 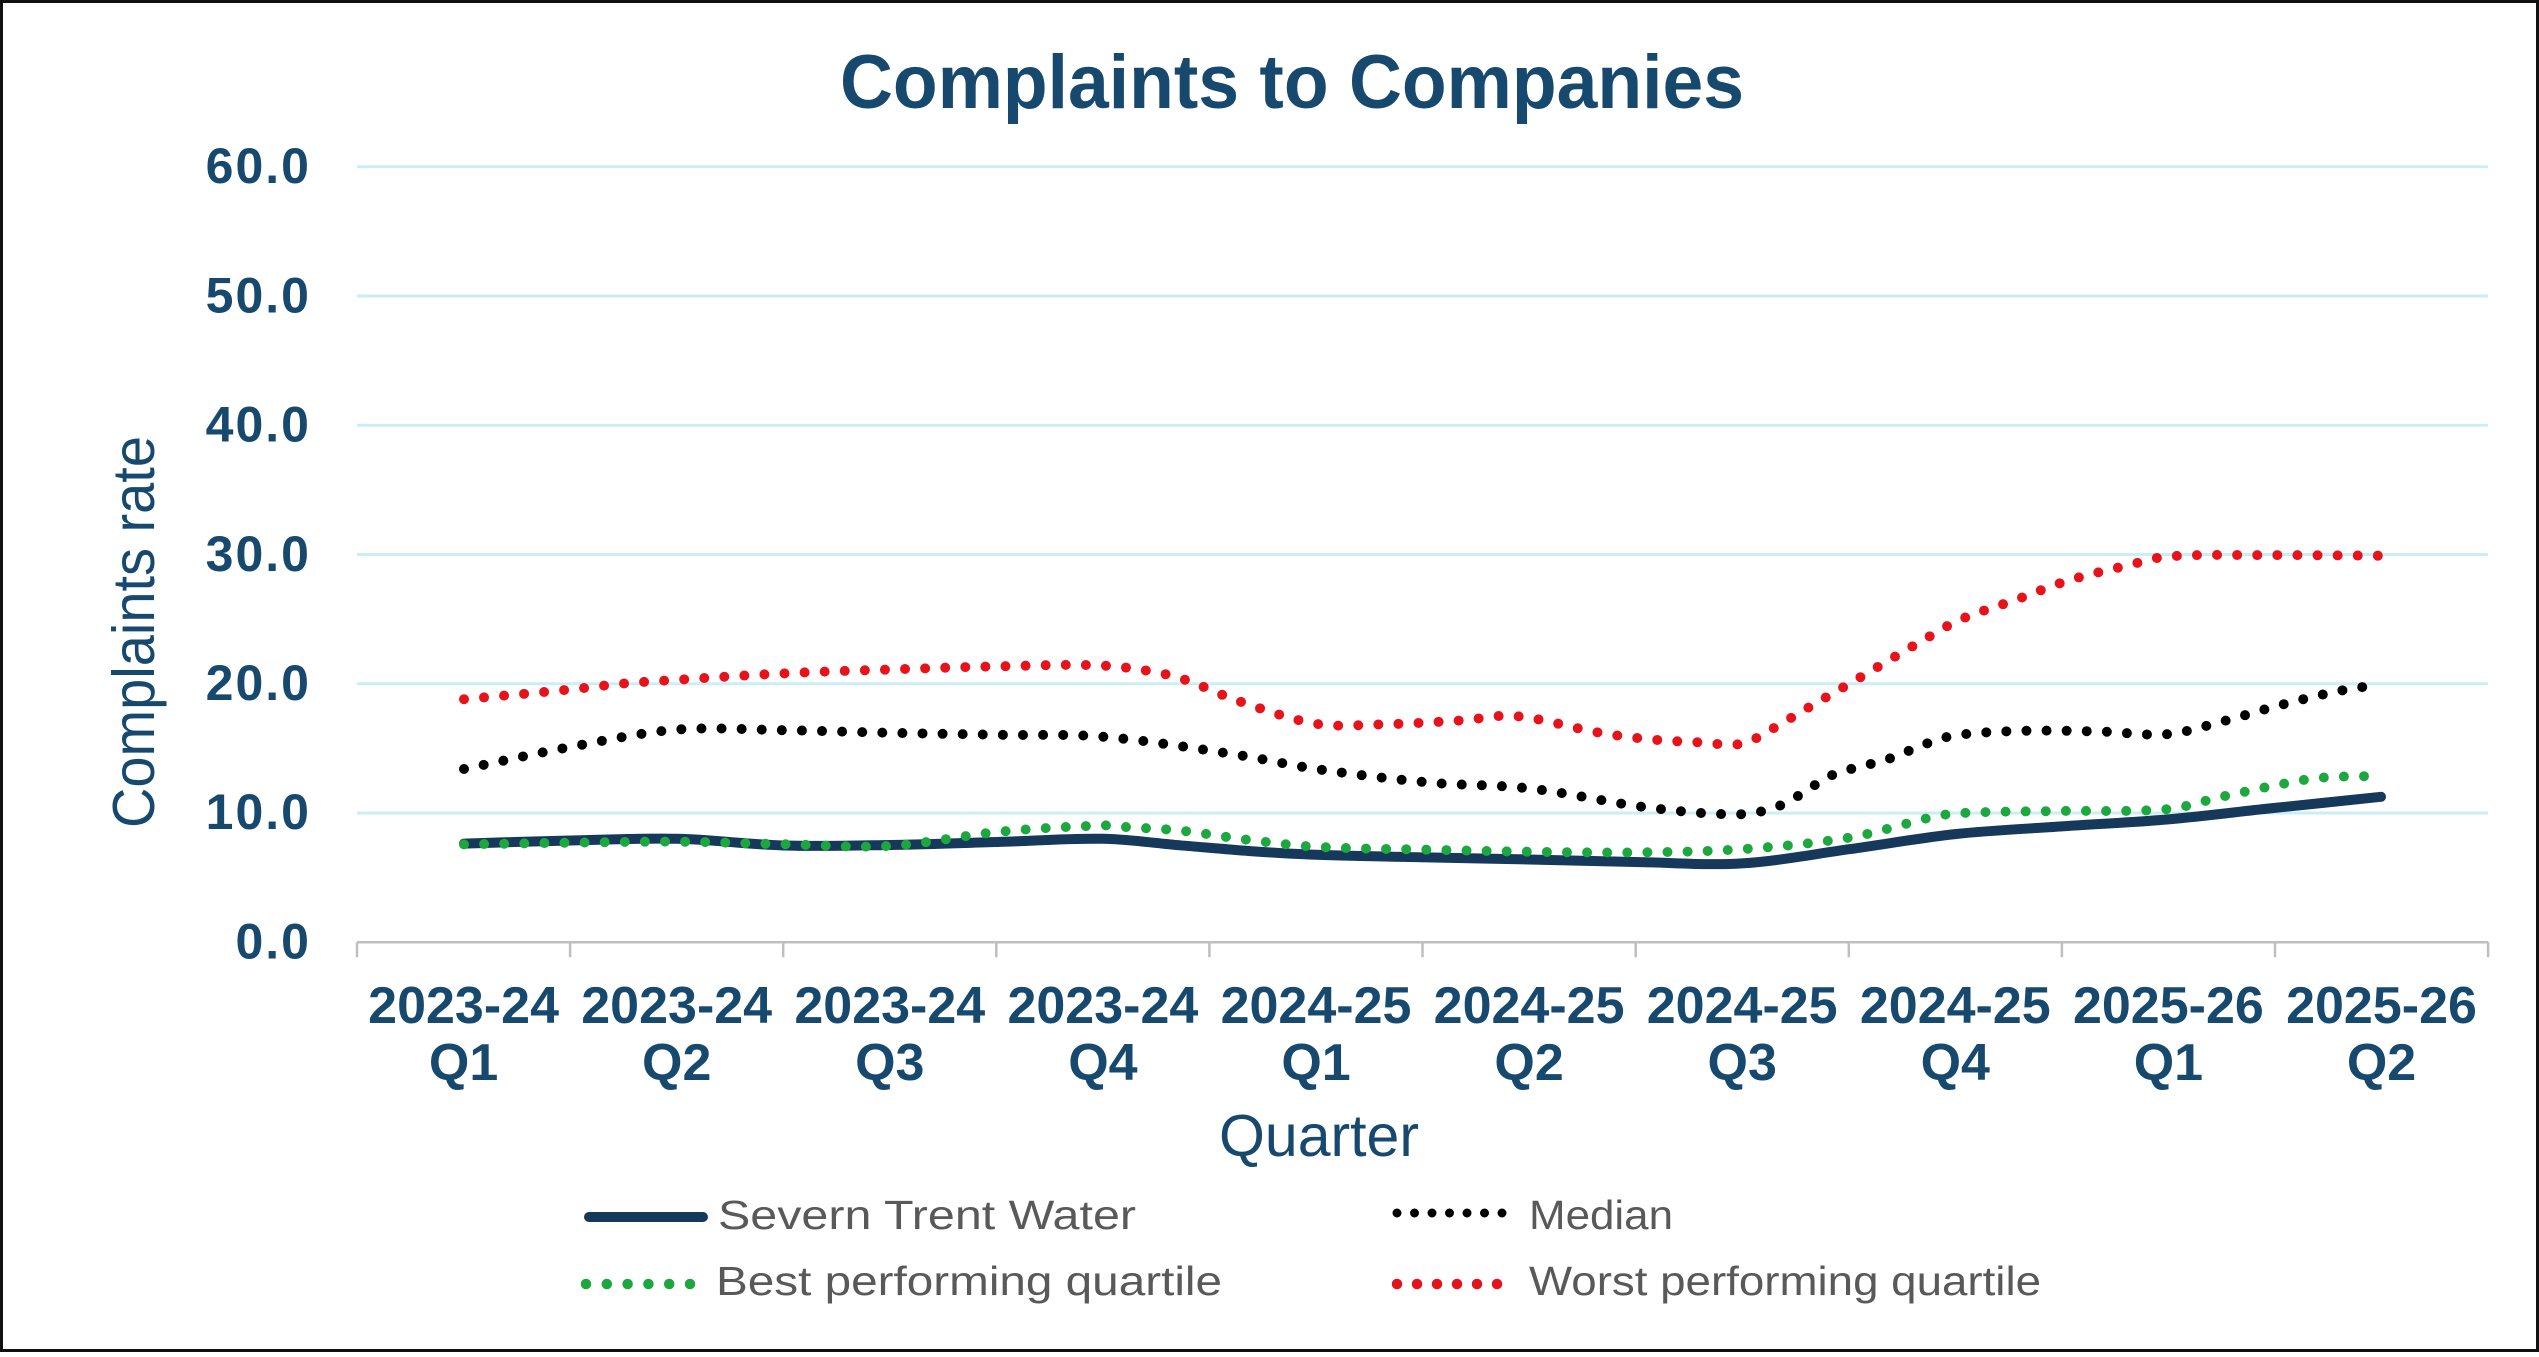 What do you see at coordinates (1785, 1281) in the screenshot?
I see `svg-text: Worst performing quartile` at bounding box center [1785, 1281].